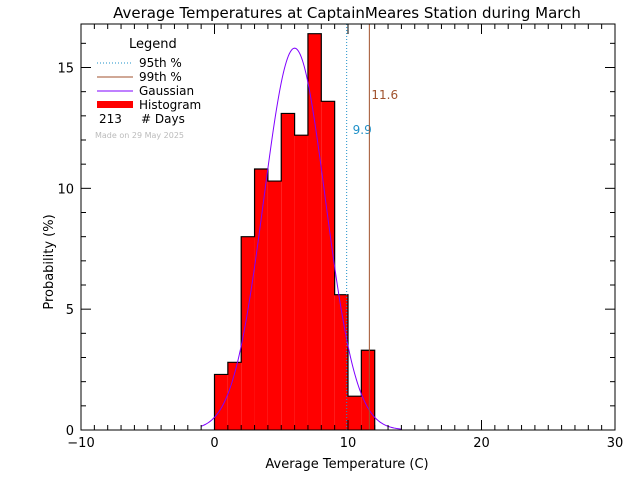 The width and height of the screenshot is (640, 480). I want to click on legend-gaussian-label: Gaussian, so click(166, 91).